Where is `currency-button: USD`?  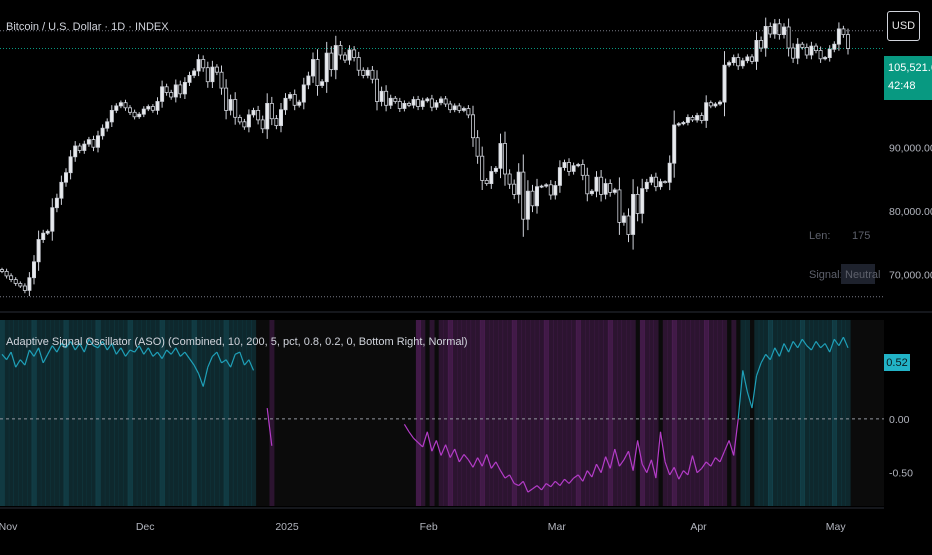
currency-button: USD is located at coordinates (903, 26).